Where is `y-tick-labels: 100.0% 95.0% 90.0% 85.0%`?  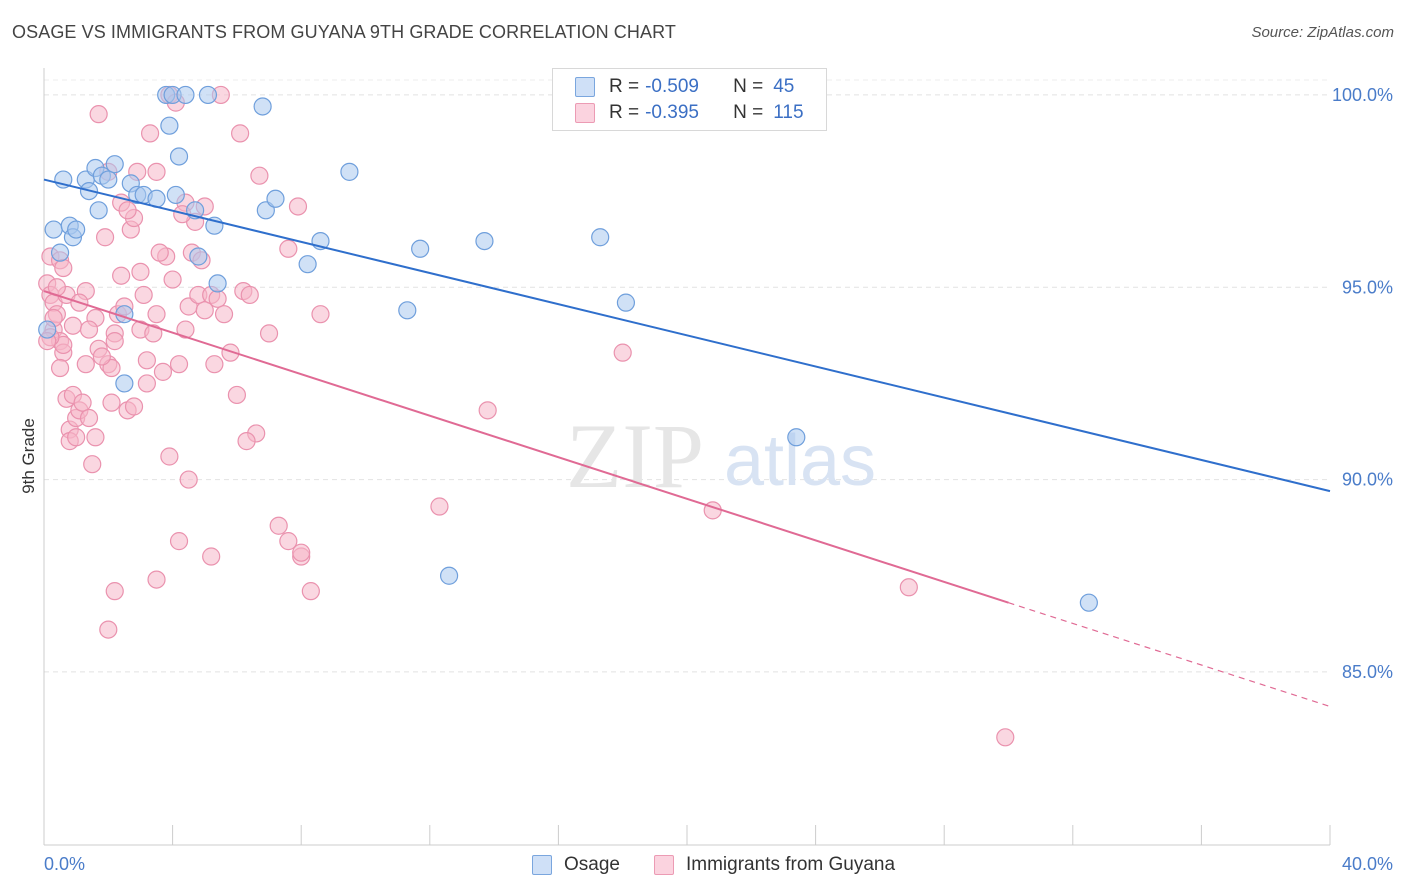 y-tick-labels: 100.0% 95.0% 90.0% 85.0% is located at coordinates (1362, 383).